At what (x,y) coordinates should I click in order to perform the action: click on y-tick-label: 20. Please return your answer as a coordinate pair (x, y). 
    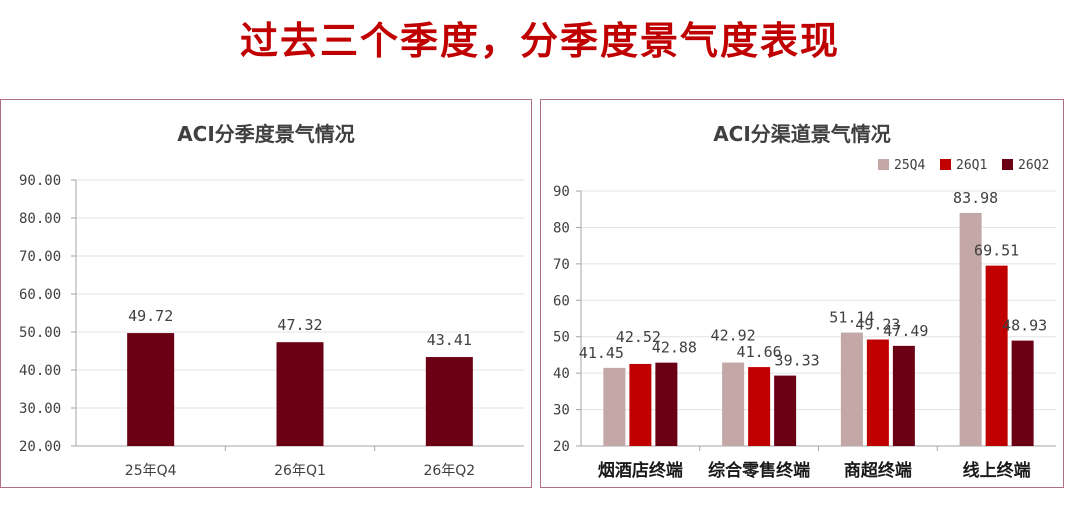
    Looking at the image, I should click on (561, 447).